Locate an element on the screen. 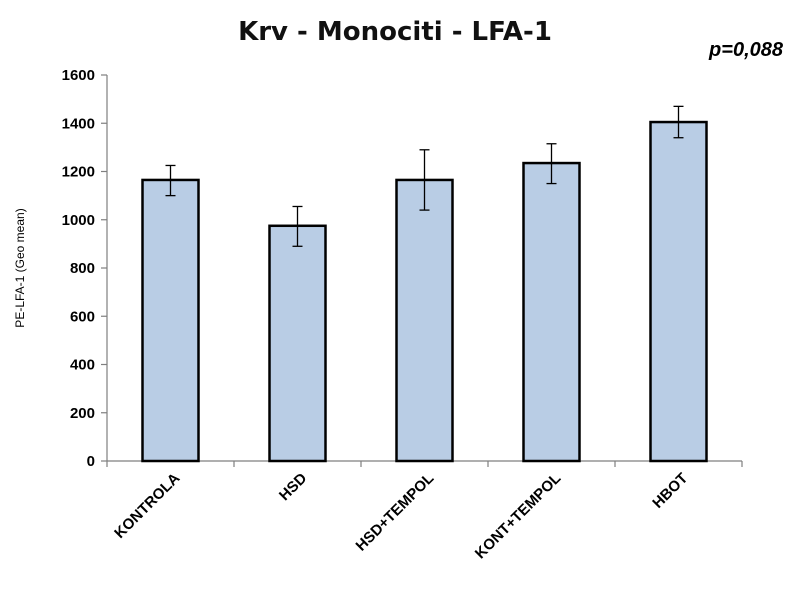  bar-hsd is located at coordinates (297, 343).